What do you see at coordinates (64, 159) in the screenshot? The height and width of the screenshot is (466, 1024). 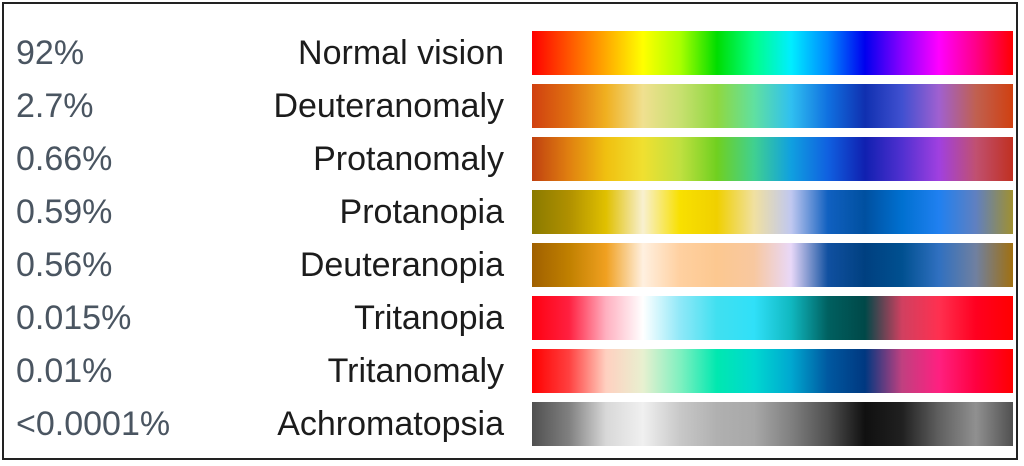 I see `prevalence-percent: 0.66%` at bounding box center [64, 159].